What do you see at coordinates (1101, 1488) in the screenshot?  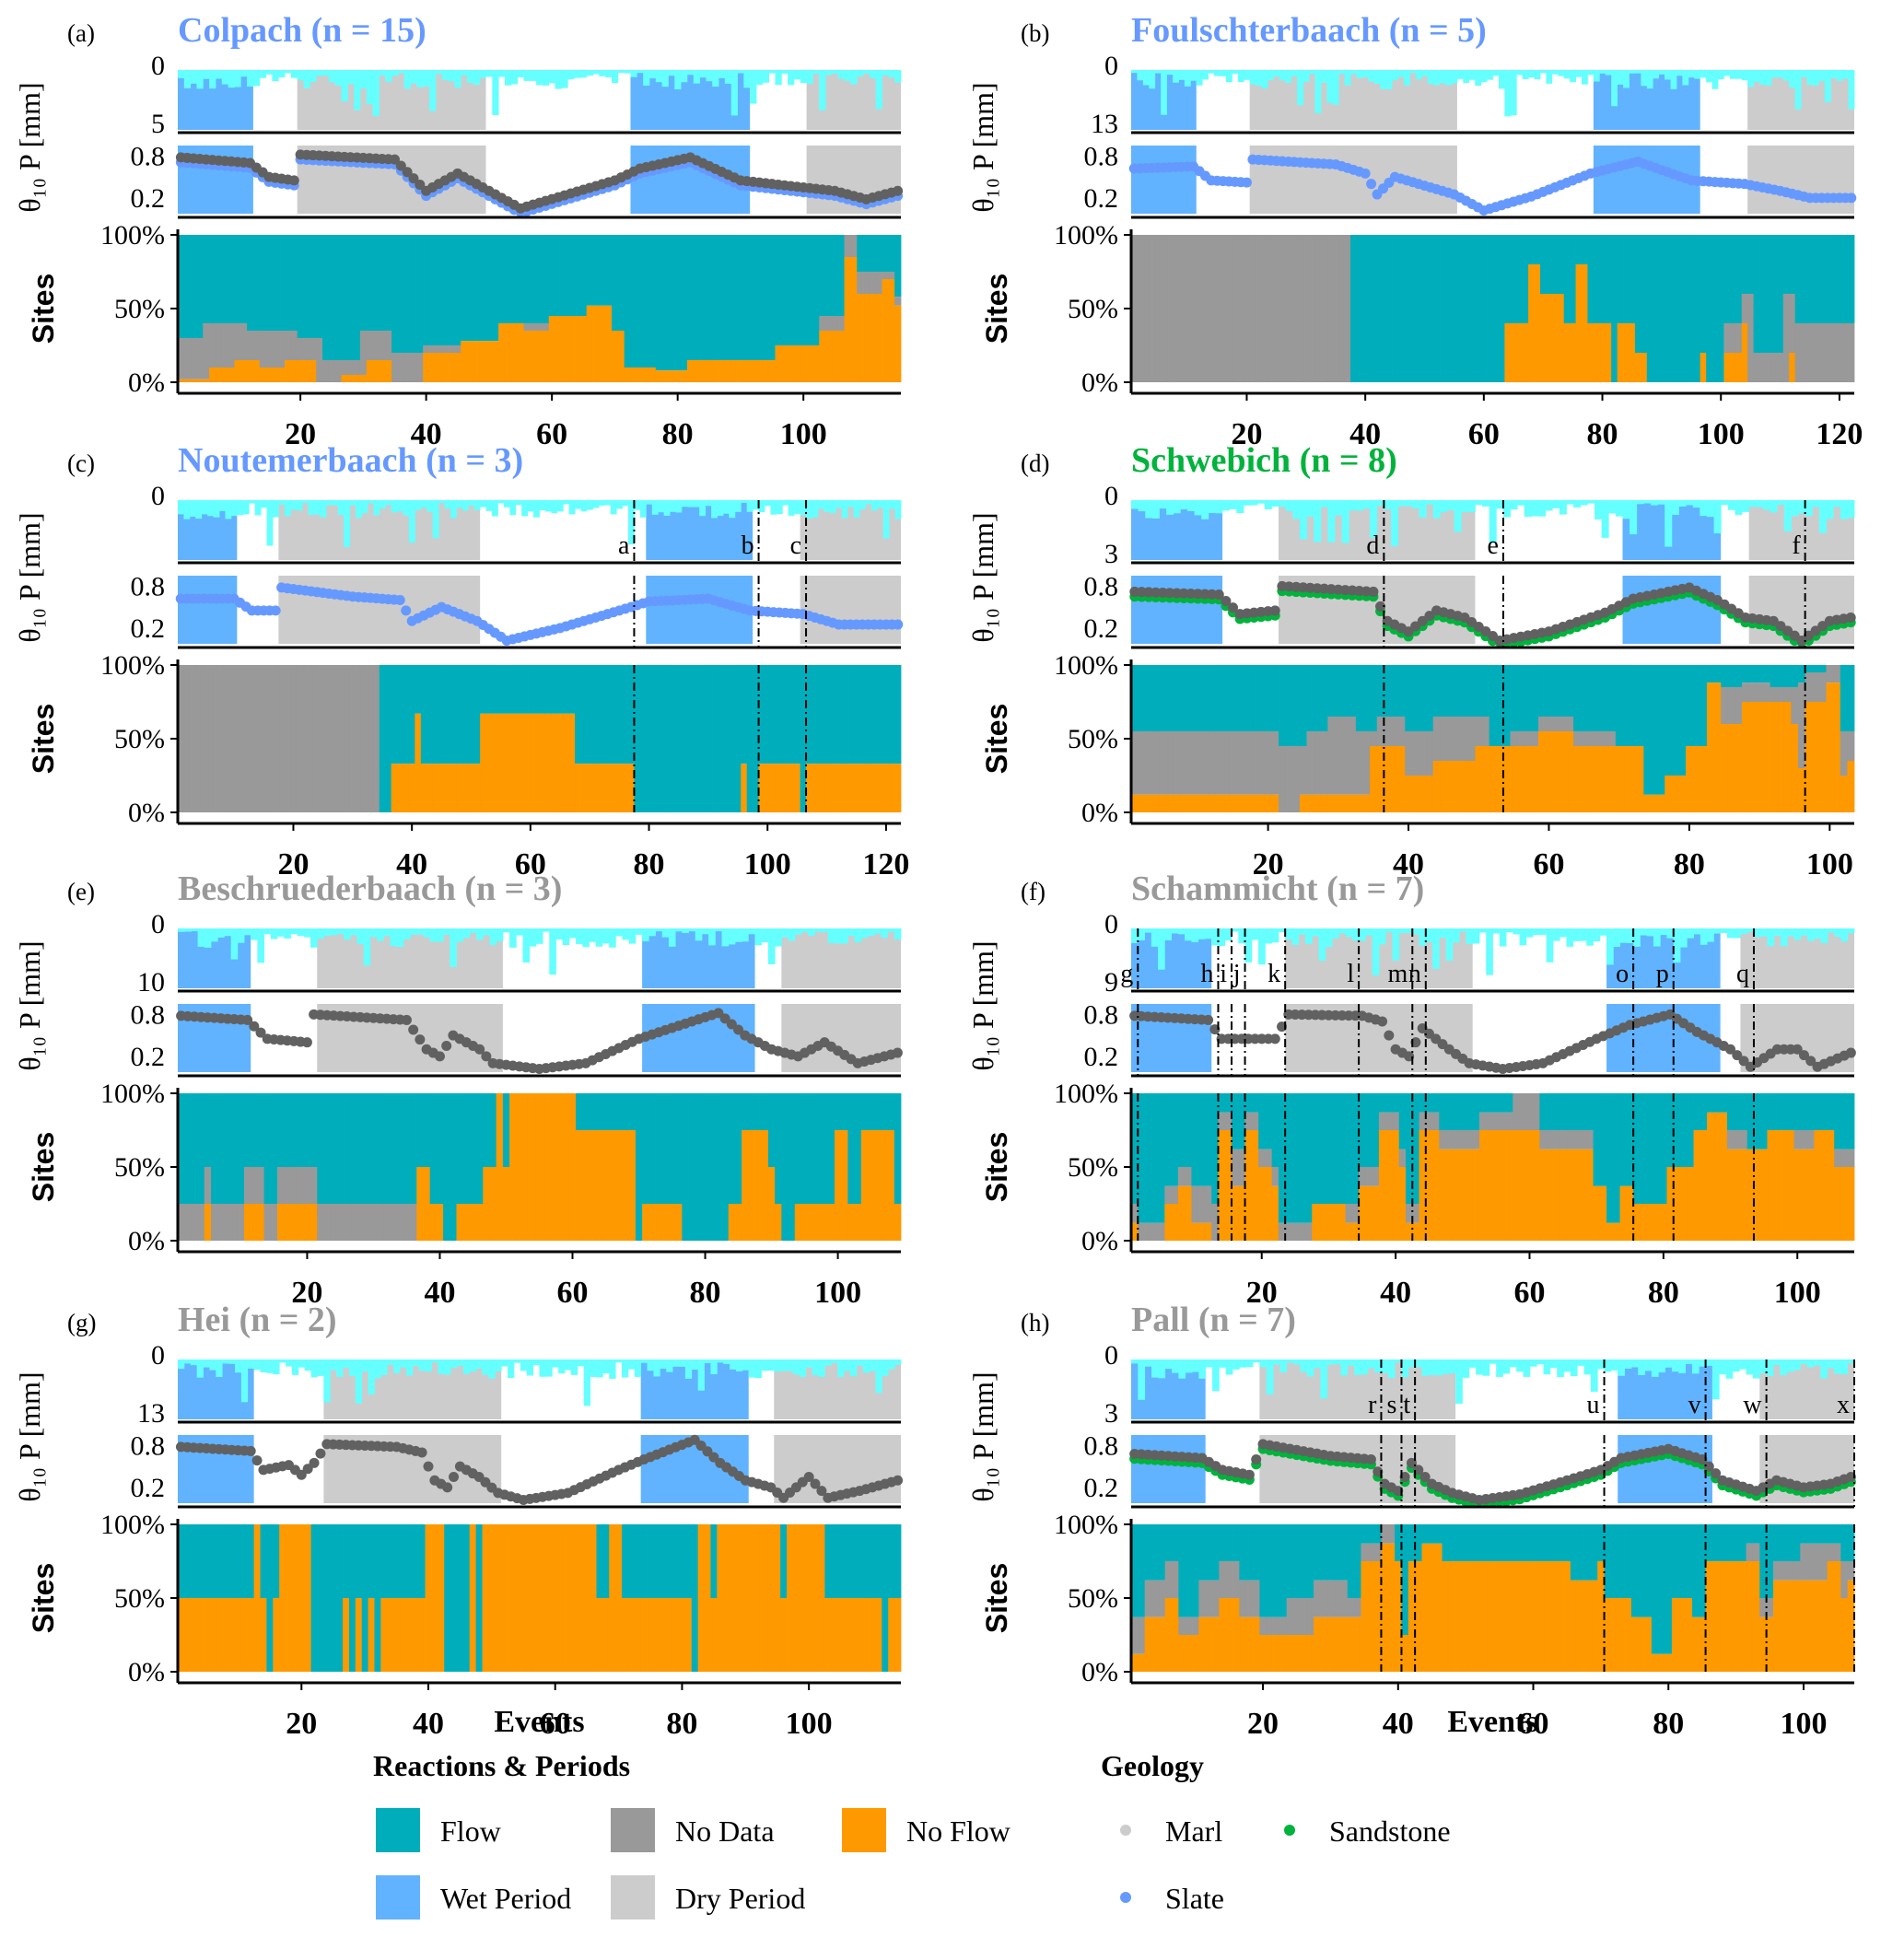 I see `theta-tick-02: 0.2` at bounding box center [1101, 1488].